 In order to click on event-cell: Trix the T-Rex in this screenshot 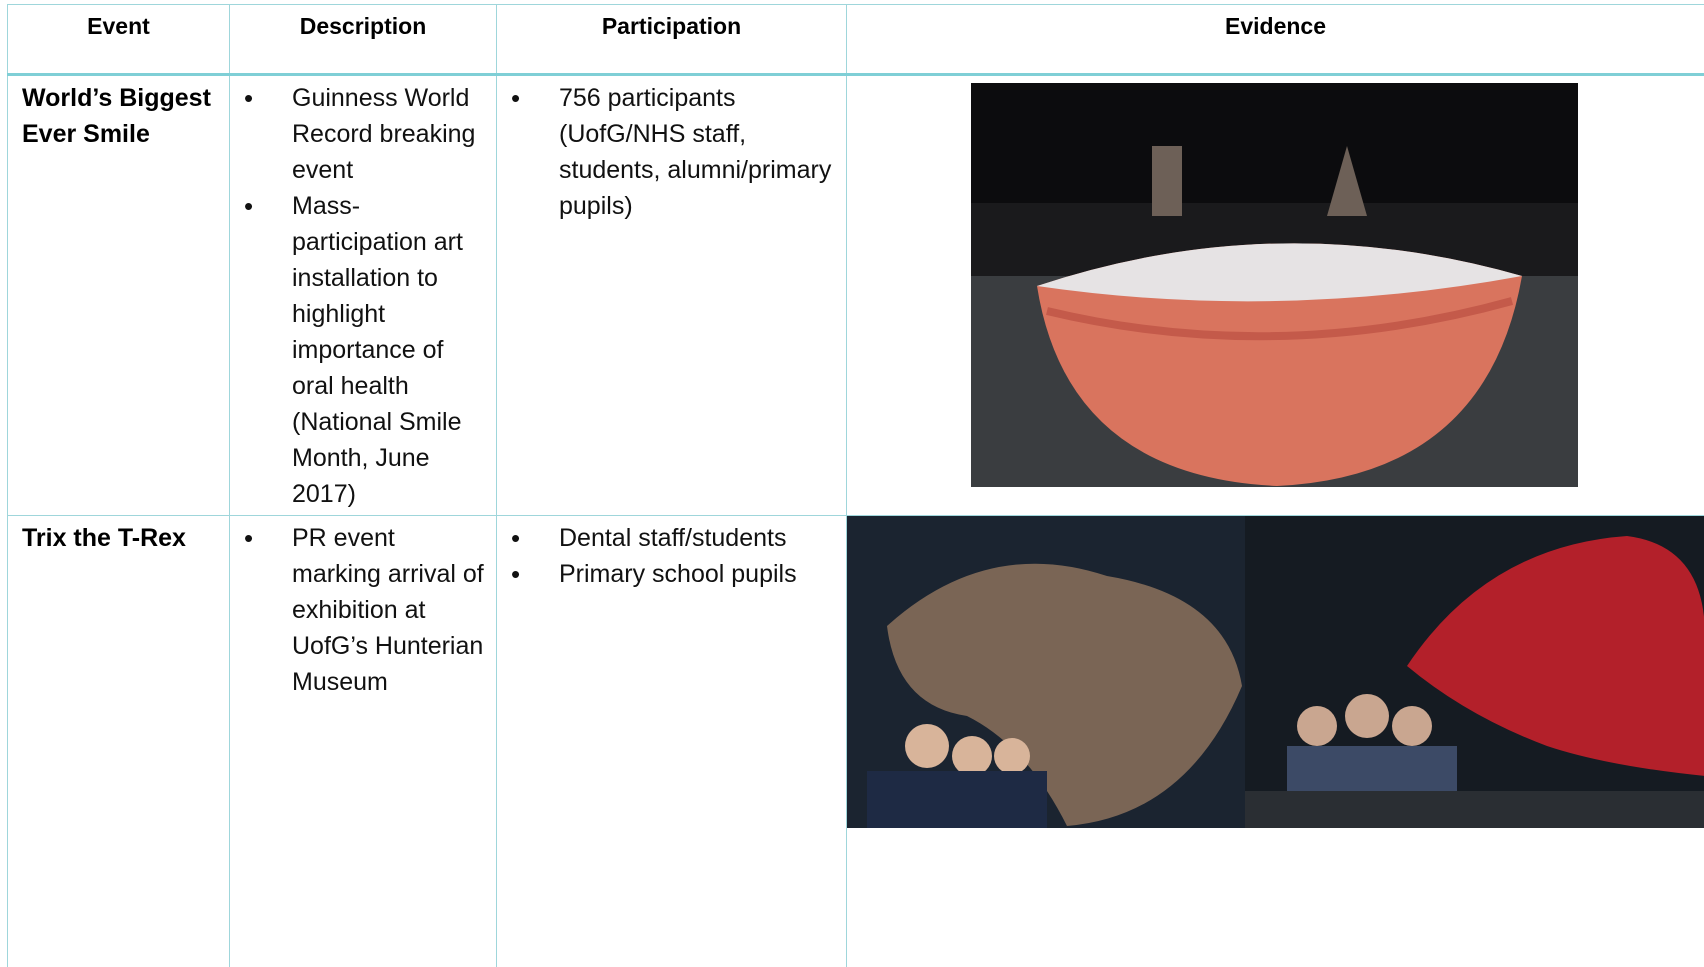, I will do `click(118, 741)`.